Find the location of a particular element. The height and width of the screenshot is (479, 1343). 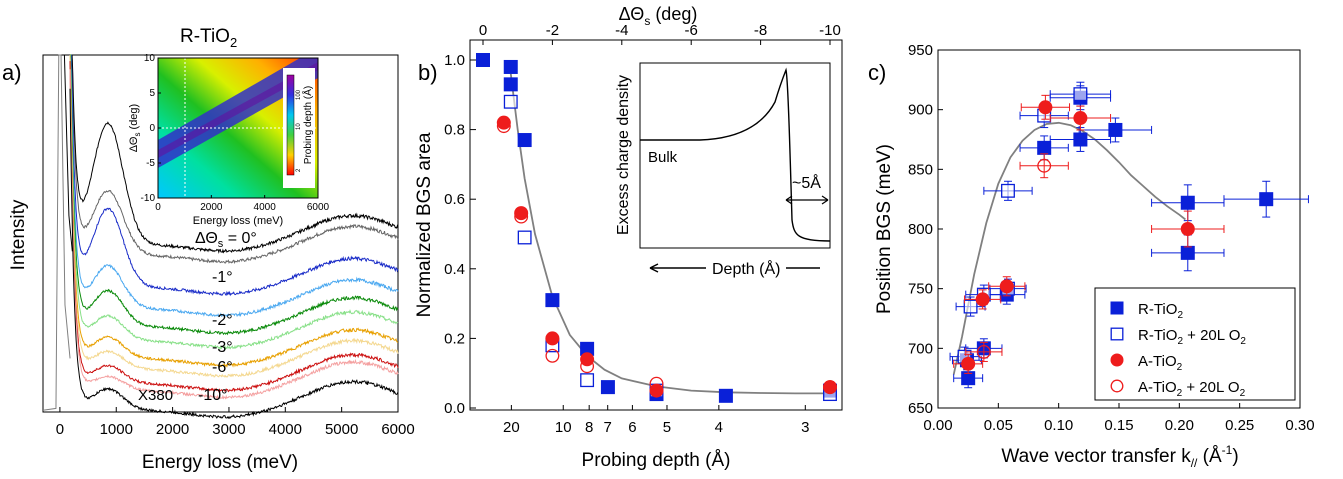

panel-b-top-axis-label: ΔΘs (deg) is located at coordinates (658, 16).